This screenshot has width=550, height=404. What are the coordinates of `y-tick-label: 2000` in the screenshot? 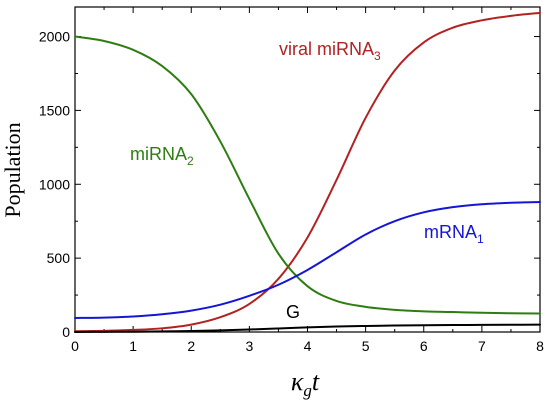 It's located at (54, 37).